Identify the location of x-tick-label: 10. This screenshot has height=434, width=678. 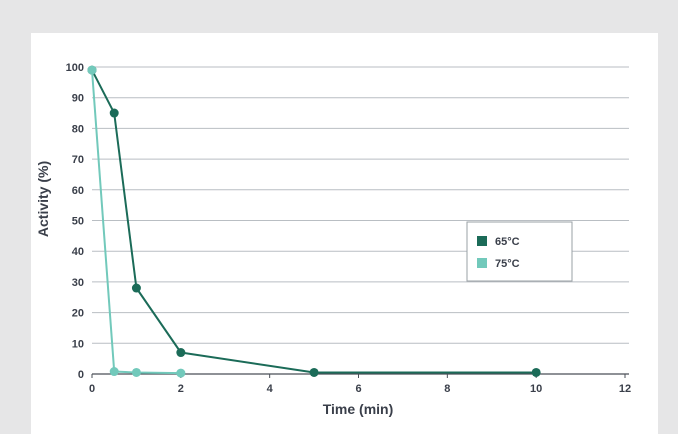
(536, 389).